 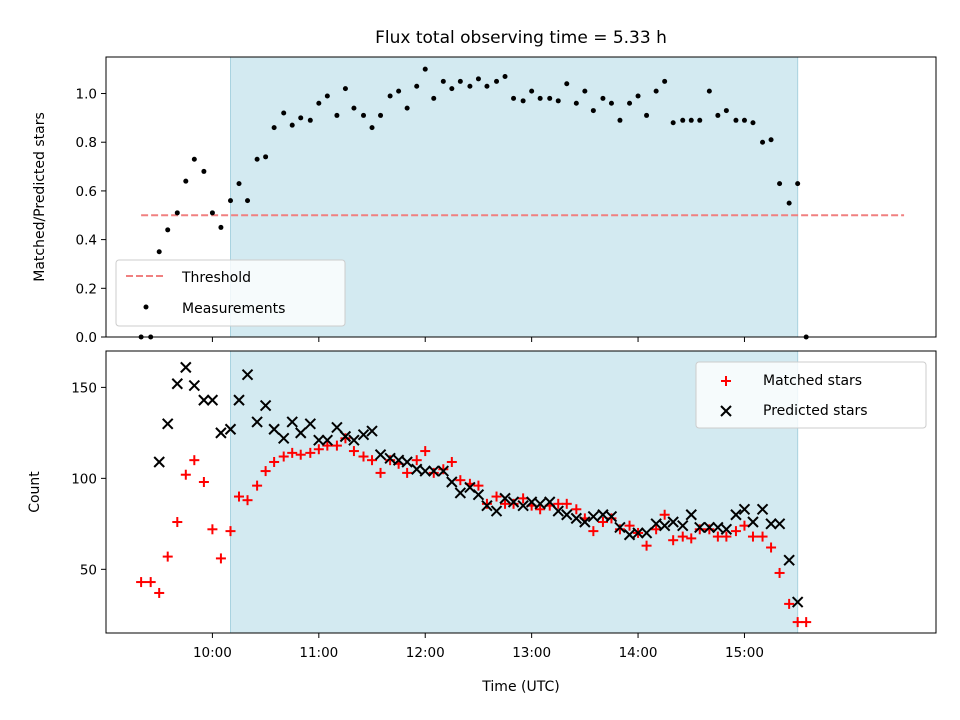 What do you see at coordinates (146, 307) in the screenshot?
I see `measurements-legend-marker` at bounding box center [146, 307].